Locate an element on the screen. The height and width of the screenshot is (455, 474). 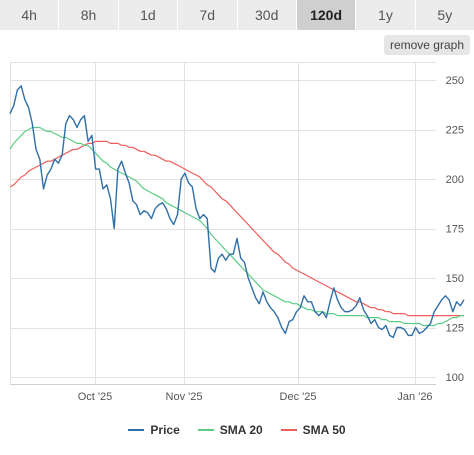
x-tick-label: Nov '25 is located at coordinates (184, 397).